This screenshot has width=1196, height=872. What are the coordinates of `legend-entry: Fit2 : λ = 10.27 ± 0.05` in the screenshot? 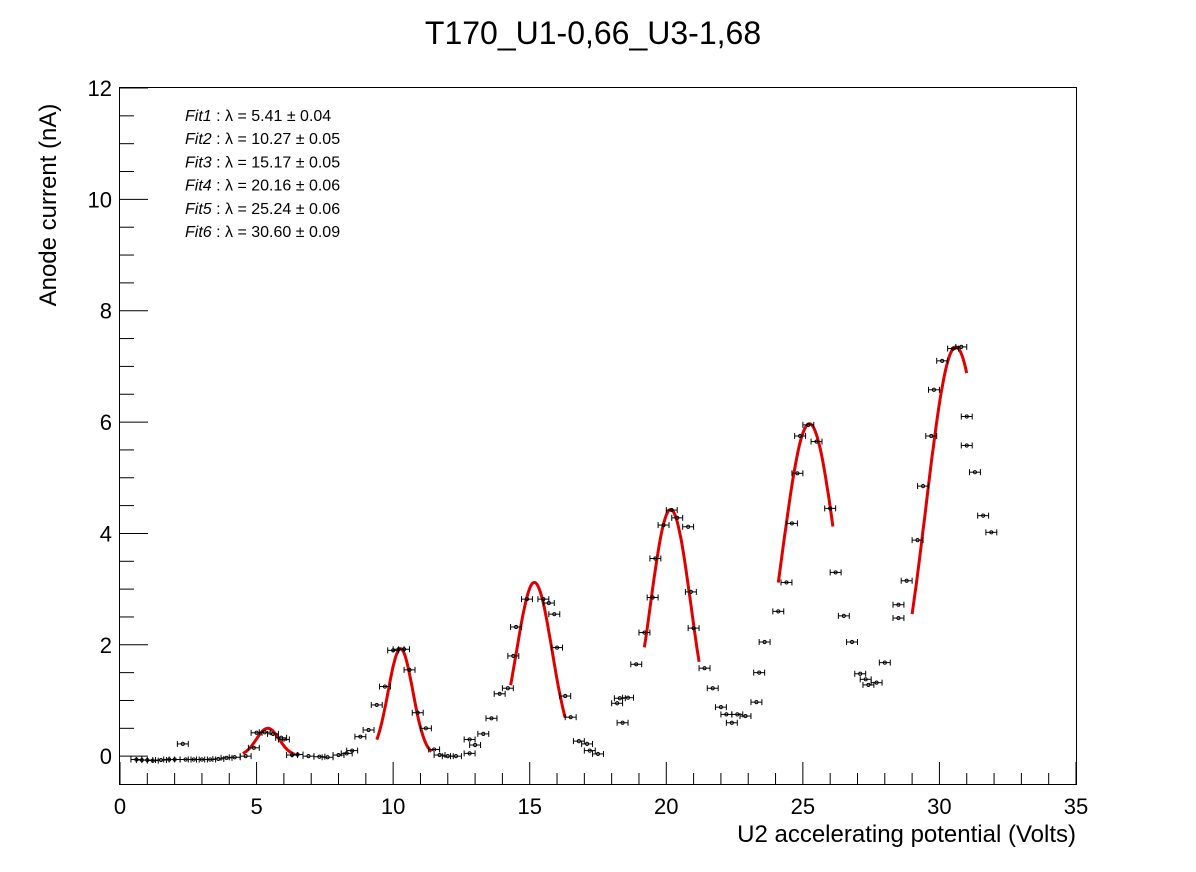 It's located at (262, 139).